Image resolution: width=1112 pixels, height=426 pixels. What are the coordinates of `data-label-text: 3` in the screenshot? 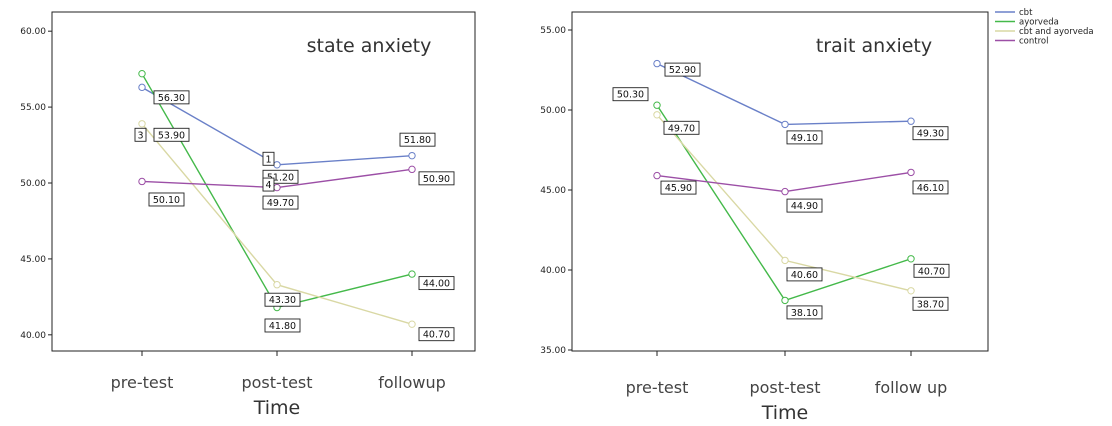 It's located at (140, 135).